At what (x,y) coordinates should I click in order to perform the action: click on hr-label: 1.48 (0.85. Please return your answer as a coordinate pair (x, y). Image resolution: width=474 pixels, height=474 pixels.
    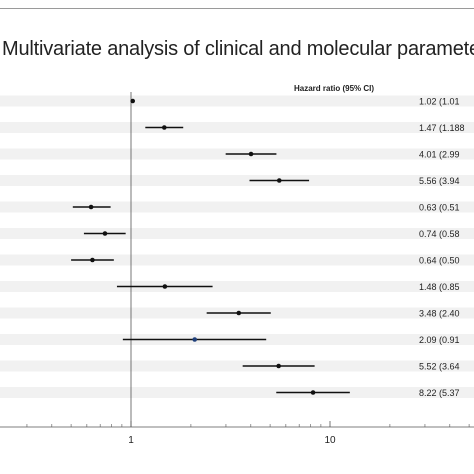
    Looking at the image, I should click on (439, 287).